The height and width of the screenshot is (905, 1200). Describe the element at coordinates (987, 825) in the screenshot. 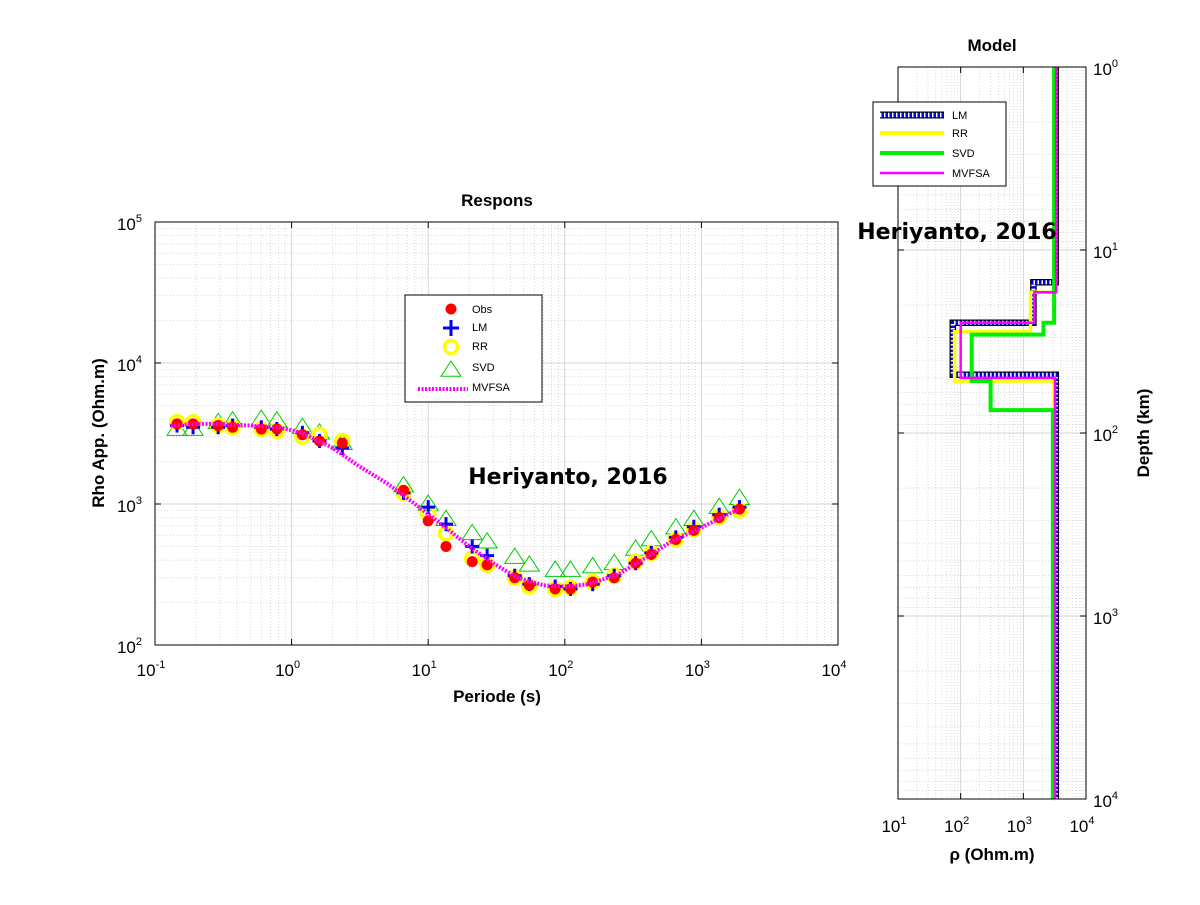

I see `model-x-tick-labels: 10¹ 10² 10³ 10⁴` at that location.